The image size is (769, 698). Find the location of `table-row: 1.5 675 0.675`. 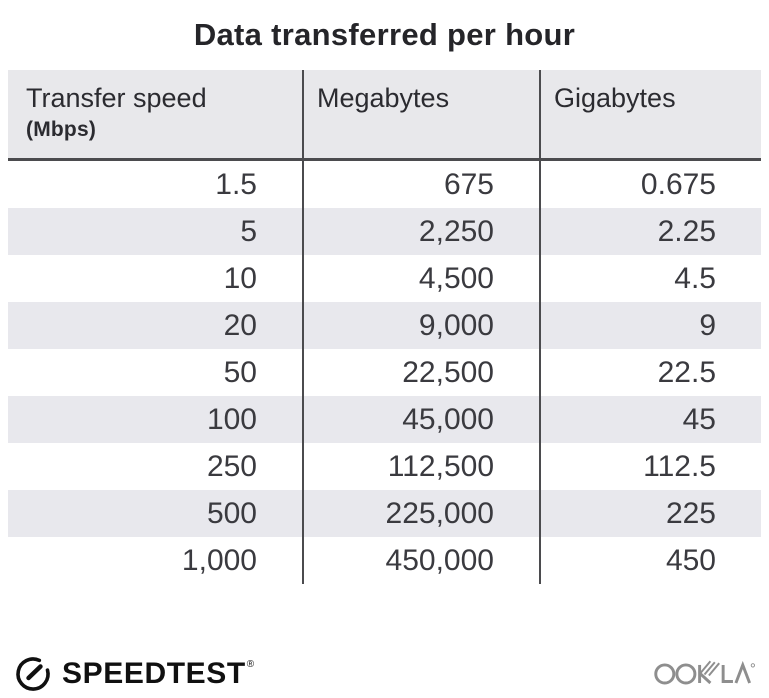

table-row: 1.5 675 0.675 is located at coordinates (384, 184).